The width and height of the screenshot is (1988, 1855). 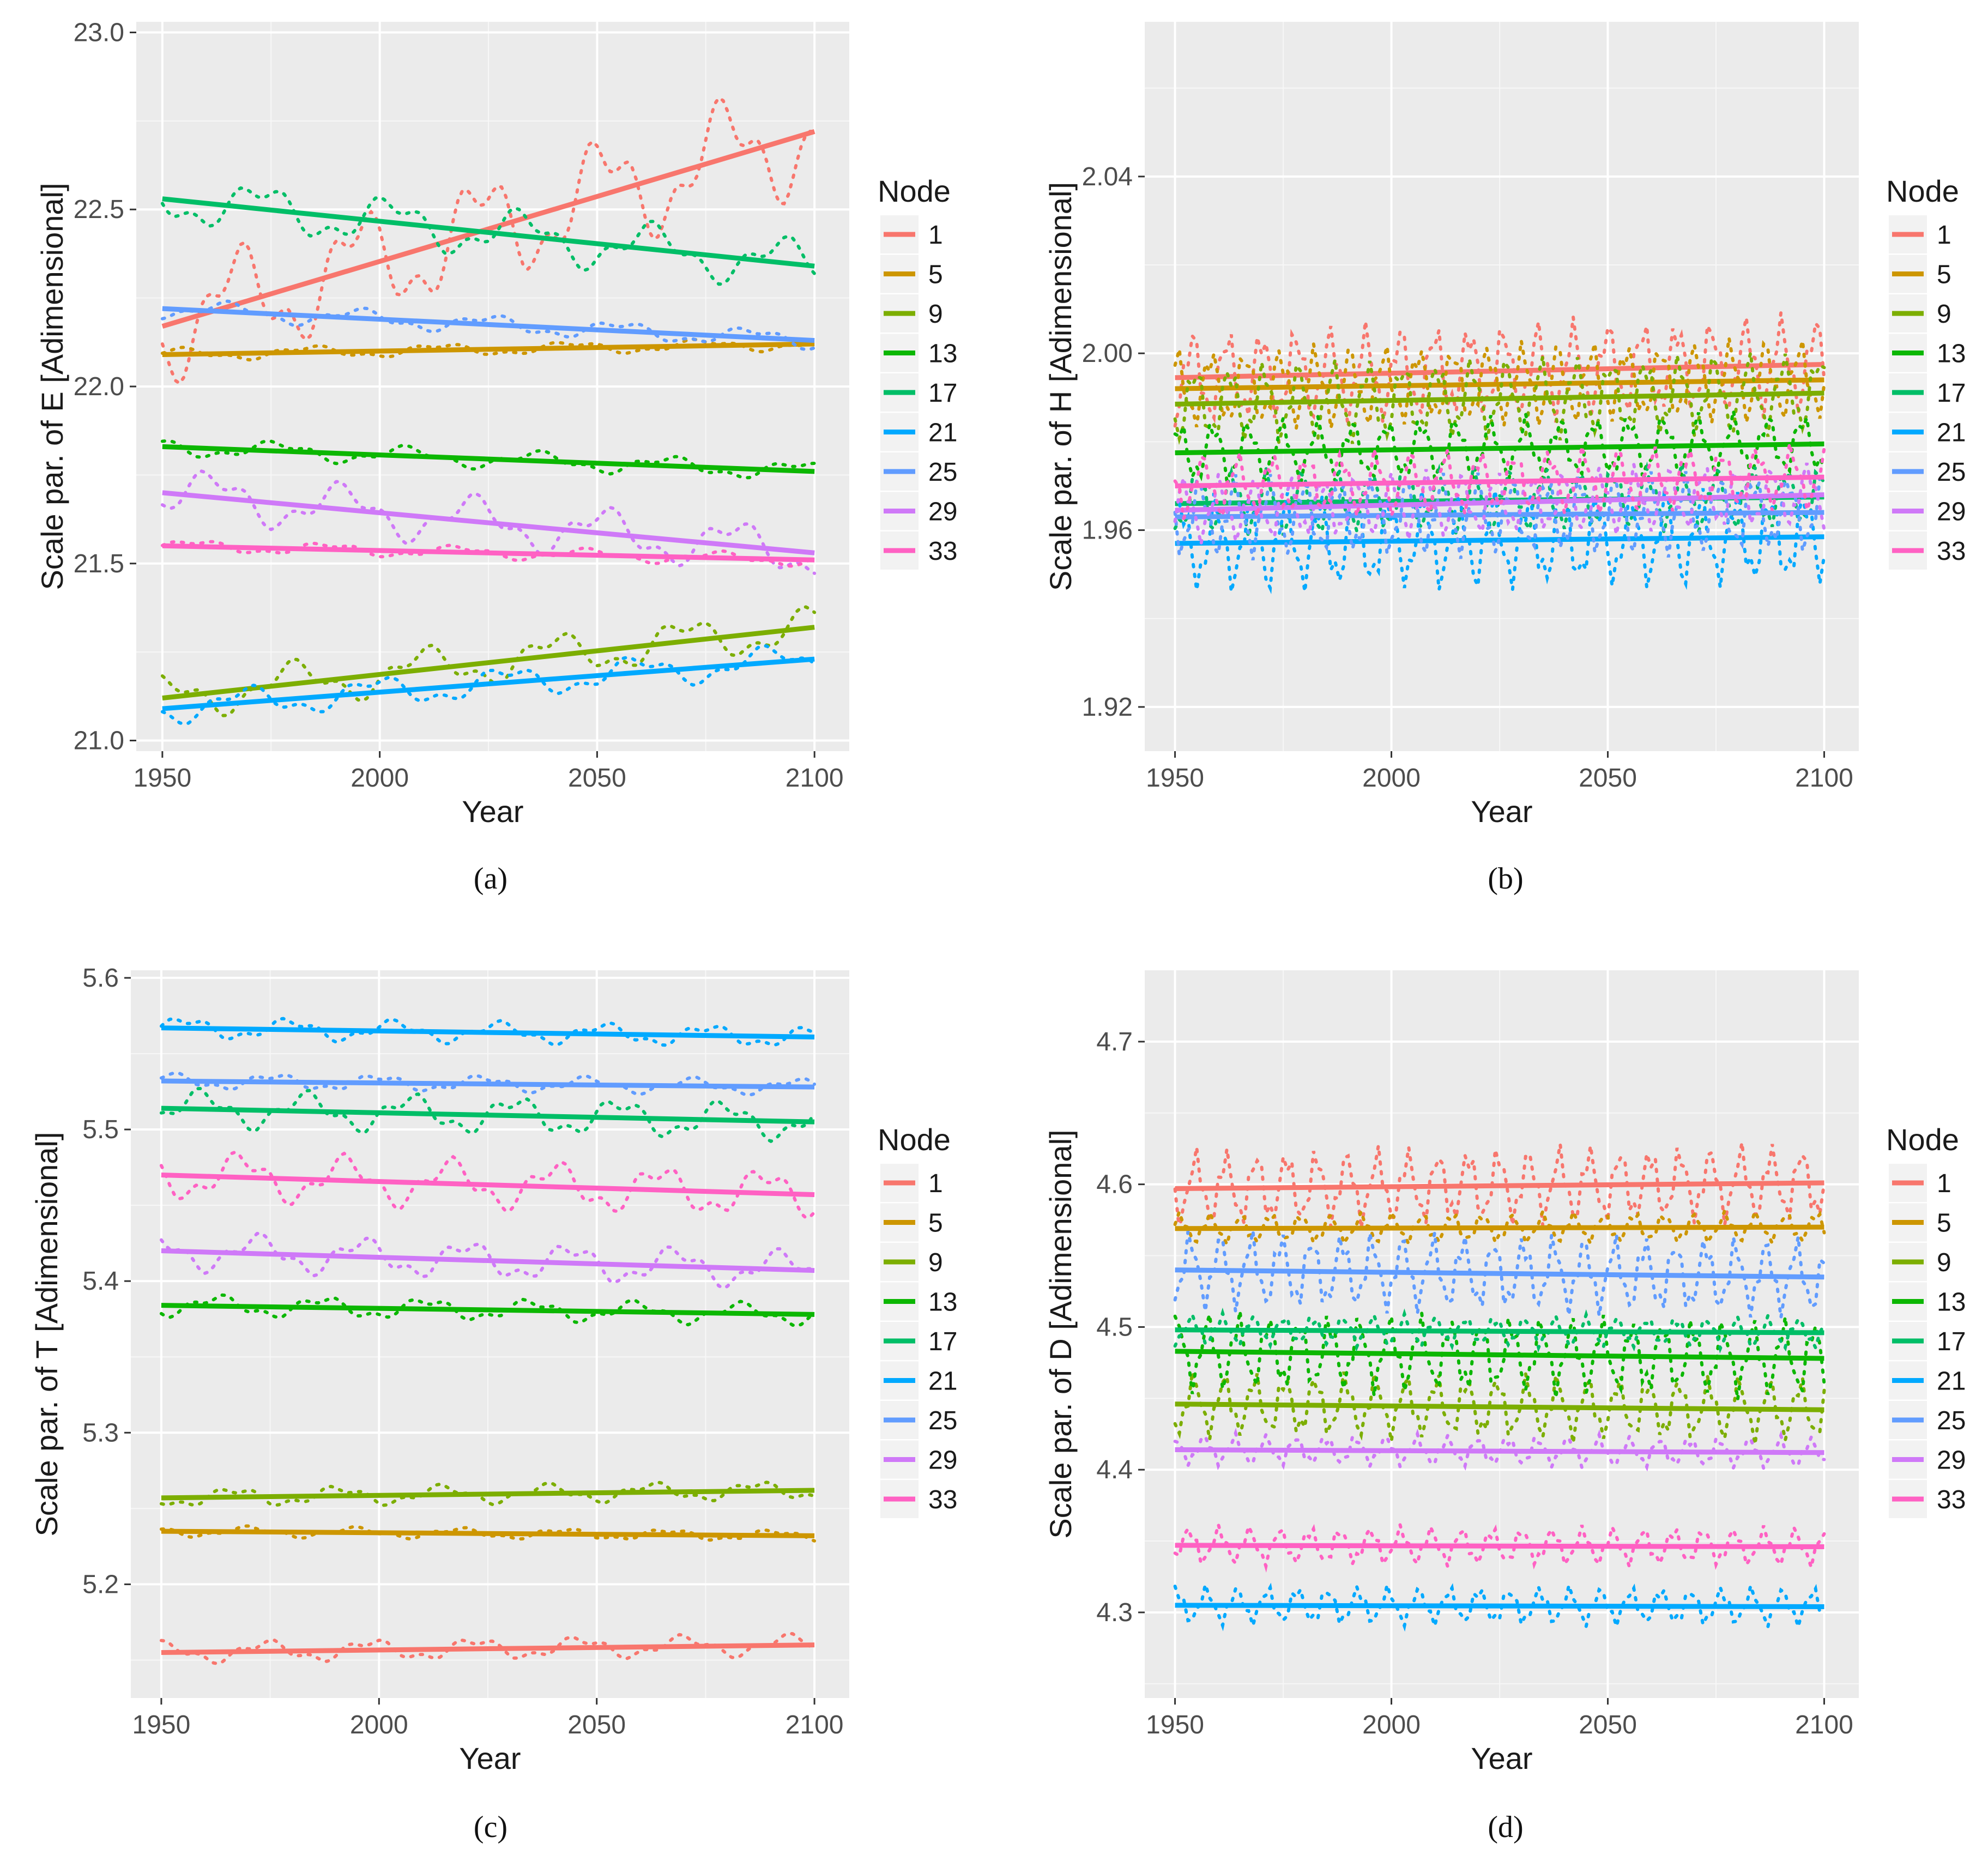 I want to click on y-tick-label: 5.5, so click(x=101, y=1129).